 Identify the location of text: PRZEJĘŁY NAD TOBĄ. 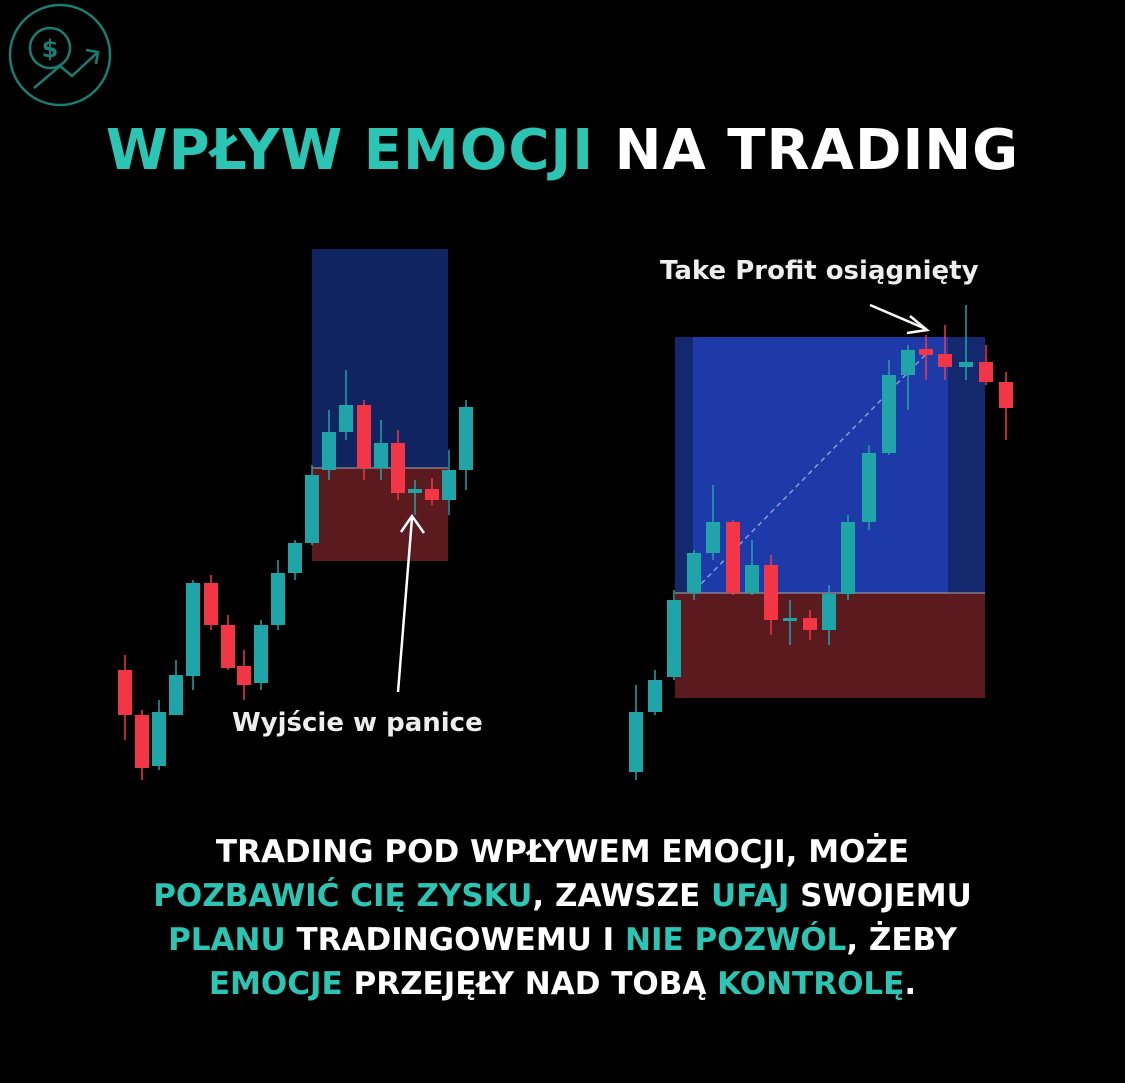
(530, 984).